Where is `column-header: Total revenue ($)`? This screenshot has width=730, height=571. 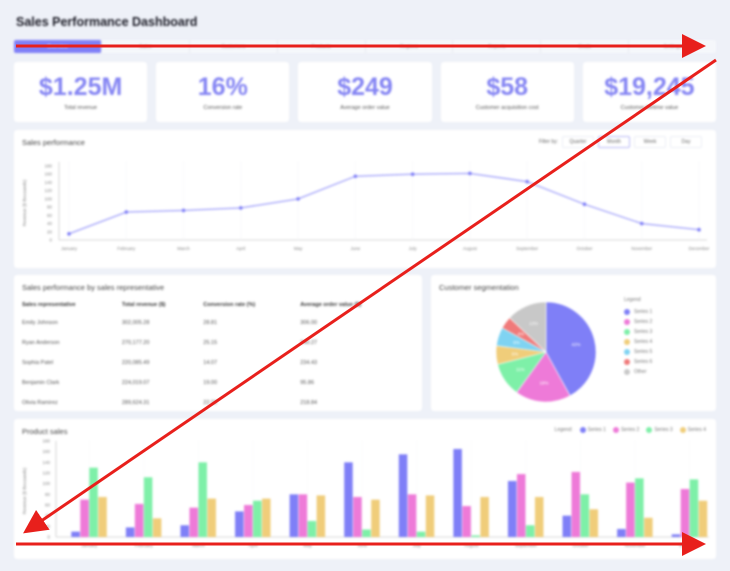
column-header: Total revenue ($) is located at coordinates (143, 305).